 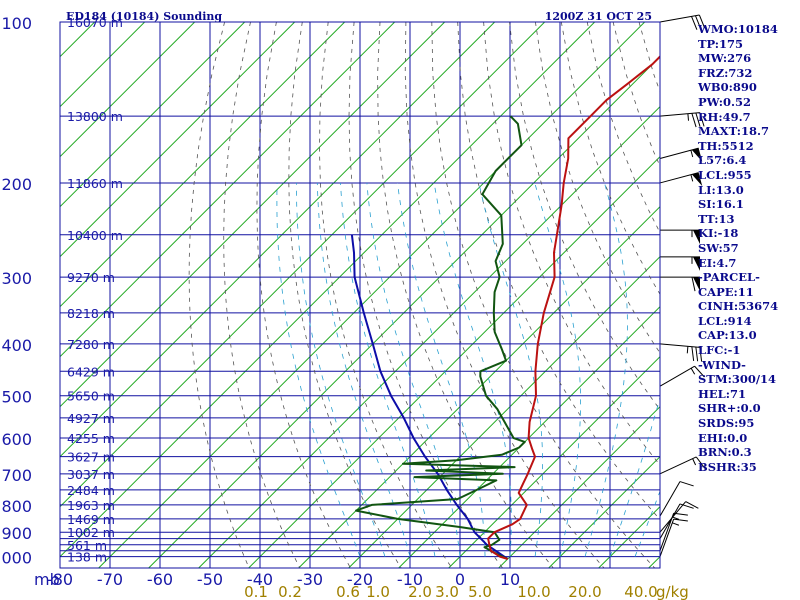 What do you see at coordinates (16, 345) in the screenshot?
I see `pressure-tick-label: 400` at bounding box center [16, 345].